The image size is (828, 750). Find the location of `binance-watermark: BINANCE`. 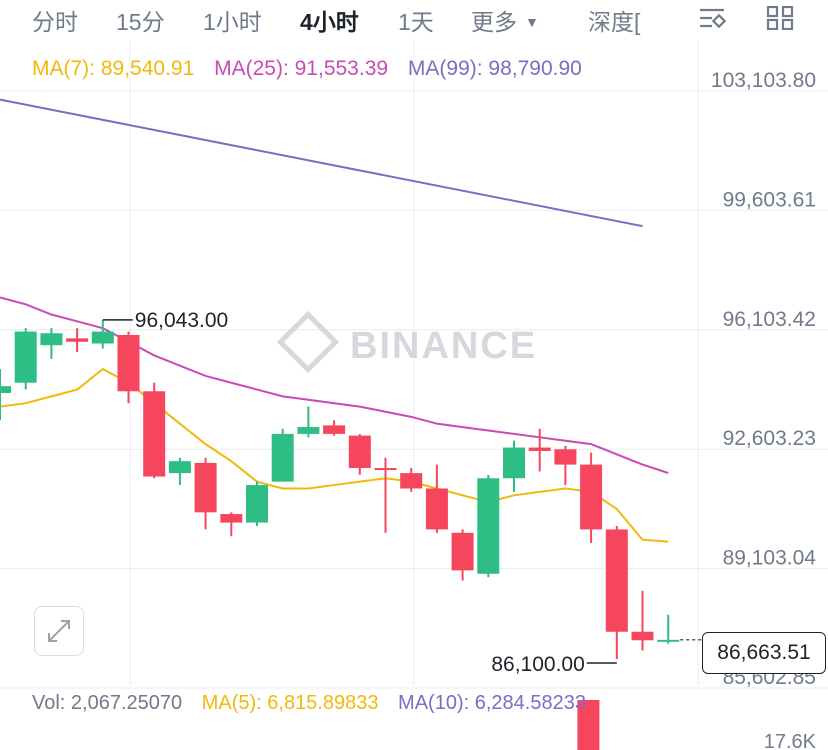

binance-watermark: BINANCE is located at coordinates (407, 342).